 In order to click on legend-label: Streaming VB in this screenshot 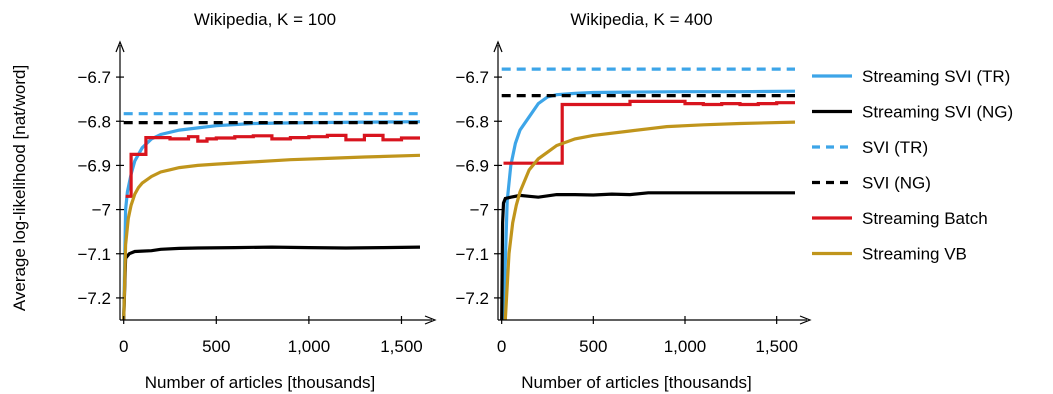, I will do `click(914, 254)`.